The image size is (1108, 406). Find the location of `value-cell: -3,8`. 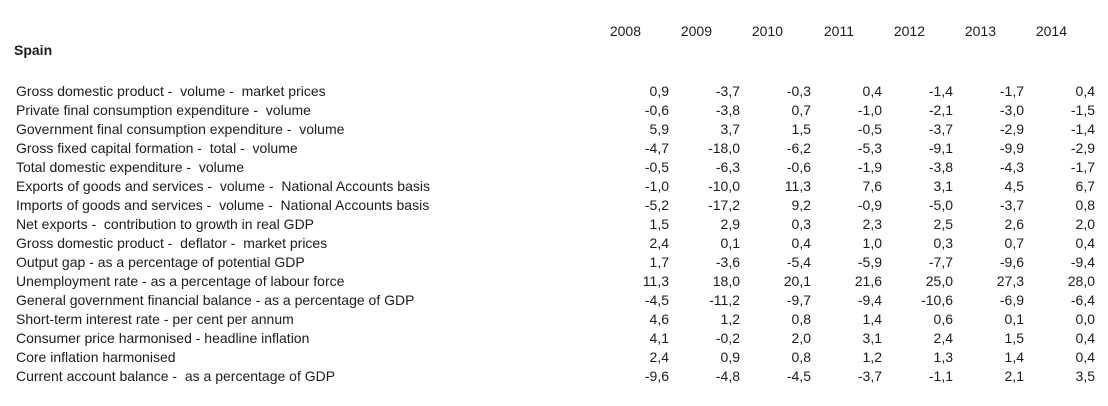

value-cell: -3,8 is located at coordinates (940, 167).